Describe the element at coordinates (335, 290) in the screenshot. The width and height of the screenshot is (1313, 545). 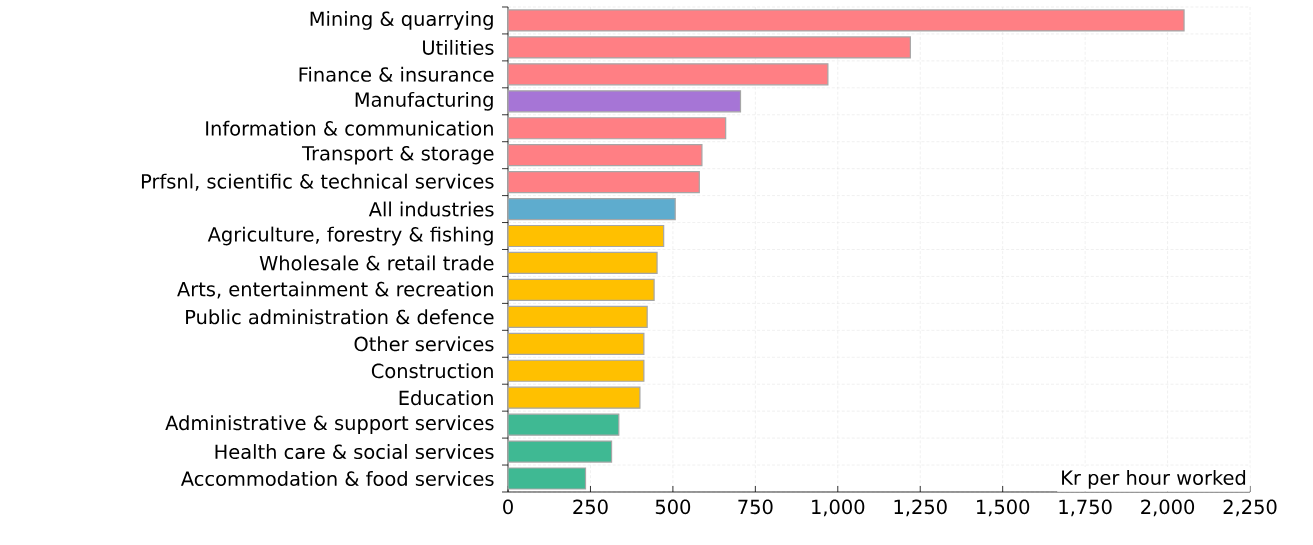
I see `y-tick-label: Arts, entertainment & recreation` at that location.